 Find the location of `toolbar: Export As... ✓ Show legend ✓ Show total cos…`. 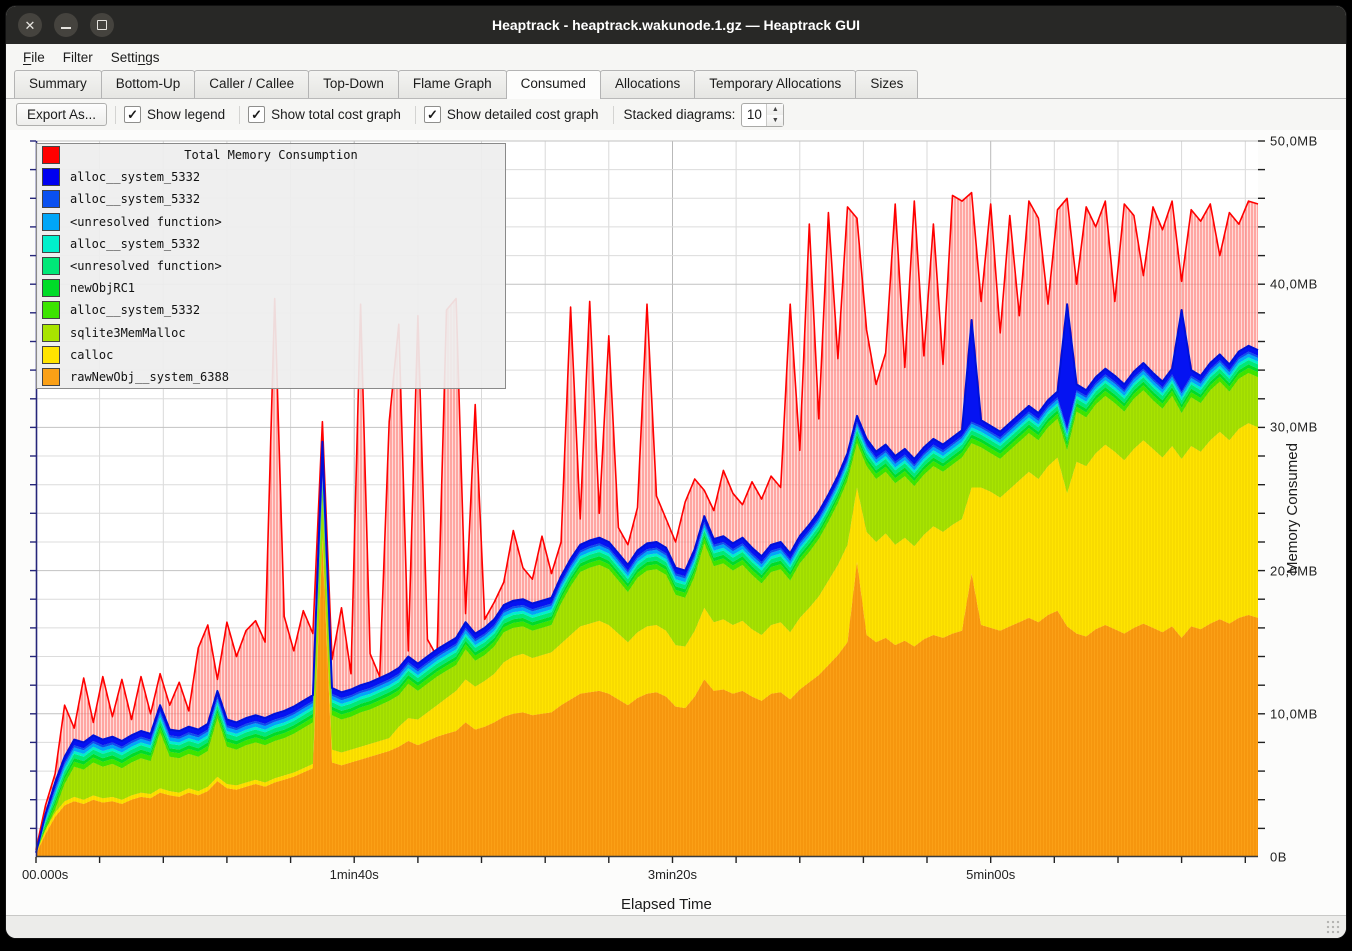

toolbar: Export As... ✓ Show legend ✓ Show total cos… is located at coordinates (676, 114).